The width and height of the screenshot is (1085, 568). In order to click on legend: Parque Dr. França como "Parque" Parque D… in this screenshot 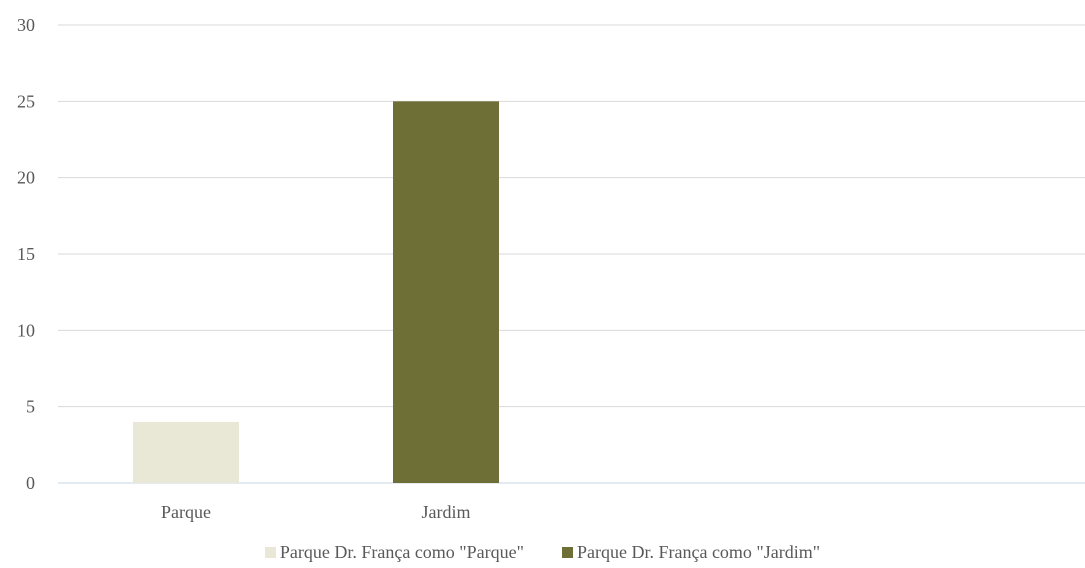, I will do `click(542, 552)`.